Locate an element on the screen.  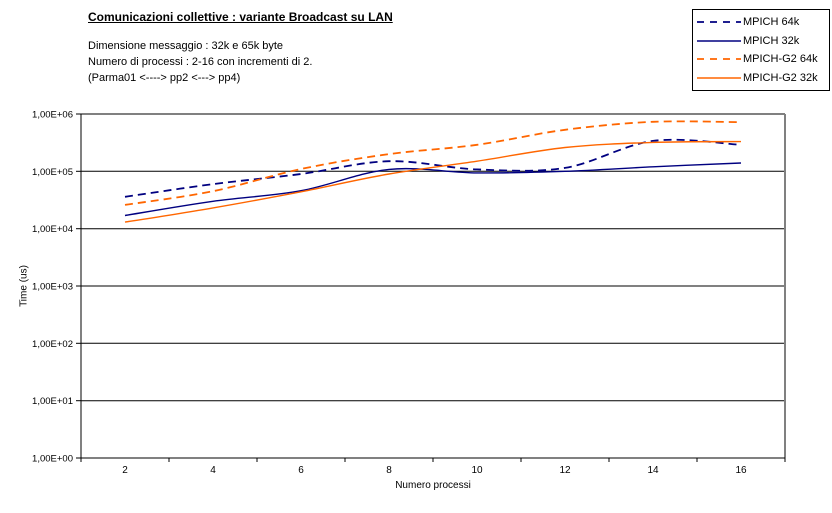
y-tick-label: 1,00E+04 is located at coordinates (52, 229).